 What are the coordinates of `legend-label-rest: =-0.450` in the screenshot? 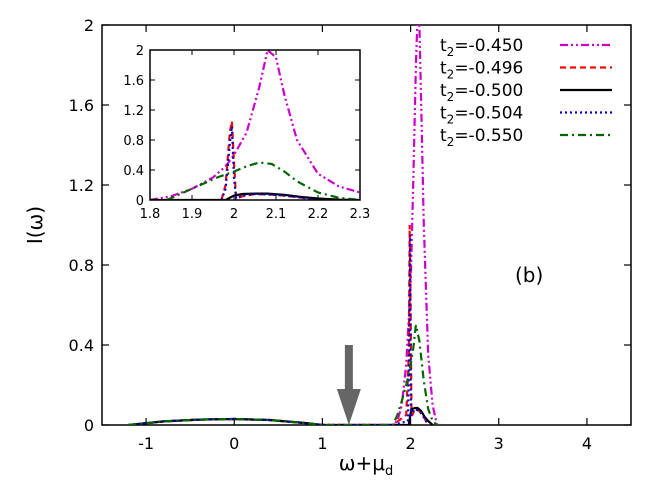 It's located at (488, 46).